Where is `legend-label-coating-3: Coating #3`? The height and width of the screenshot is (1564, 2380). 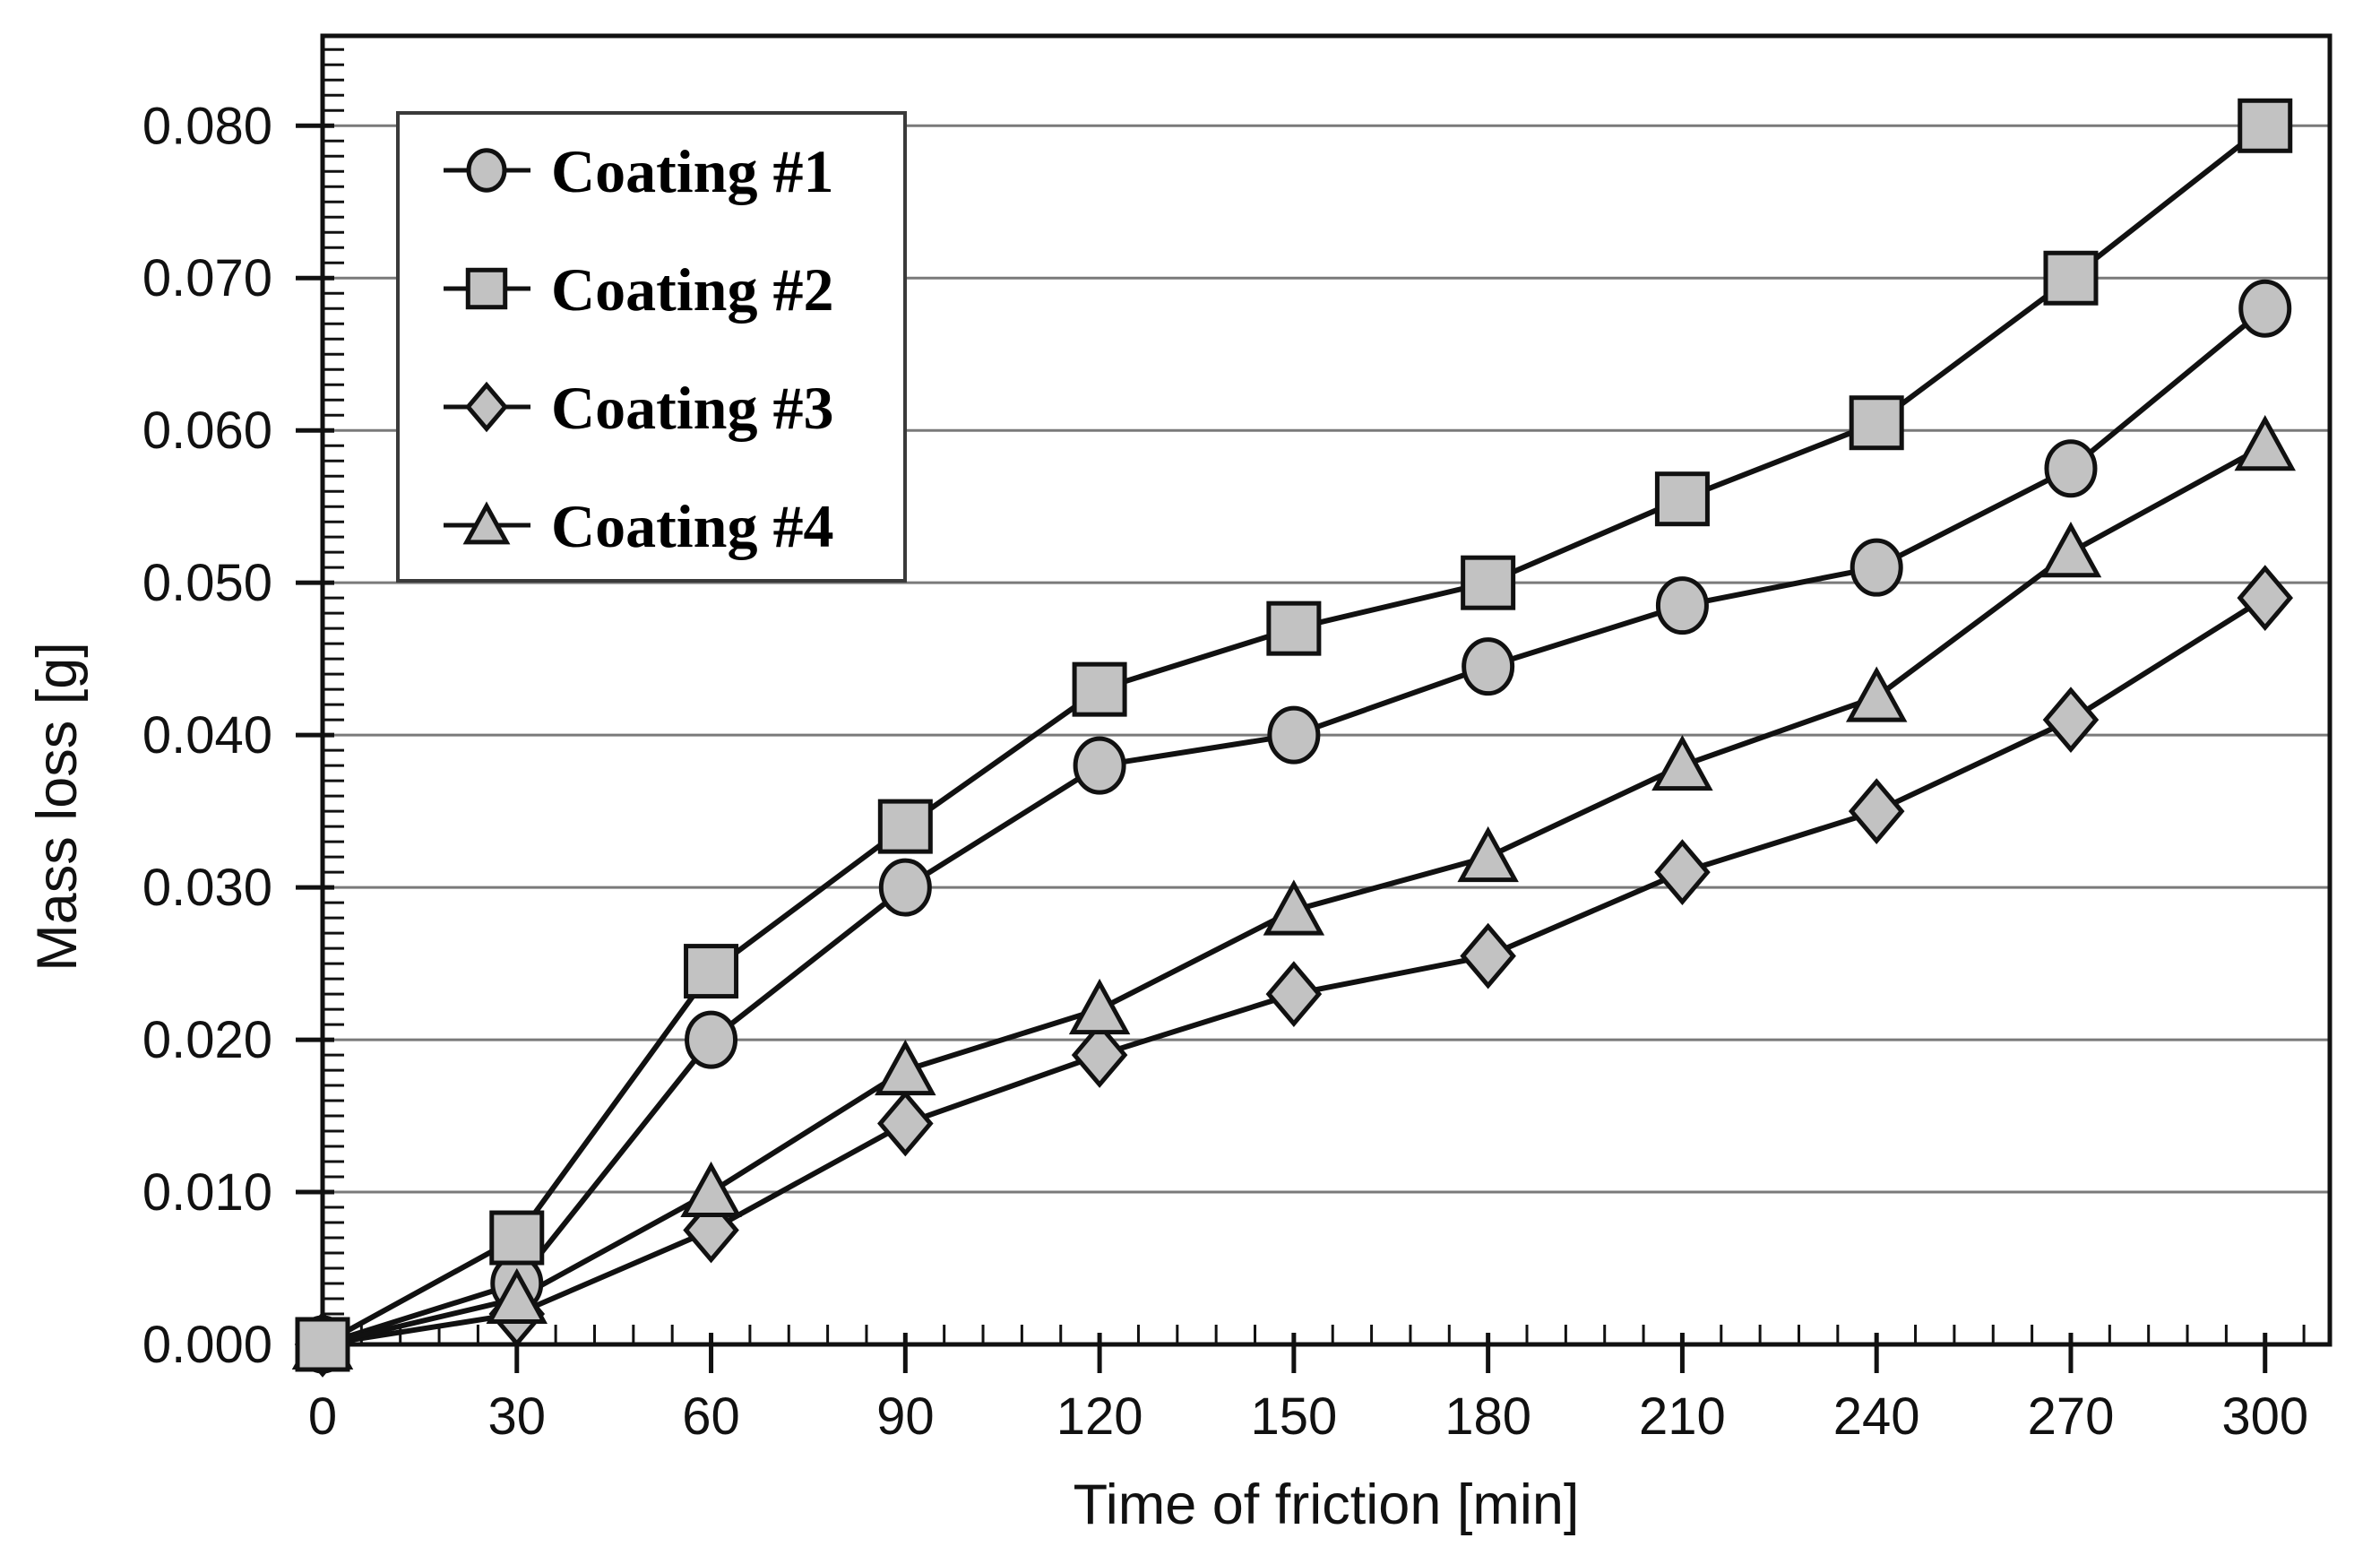
legend-label-coating-3: Coating #3 is located at coordinates (692, 408).